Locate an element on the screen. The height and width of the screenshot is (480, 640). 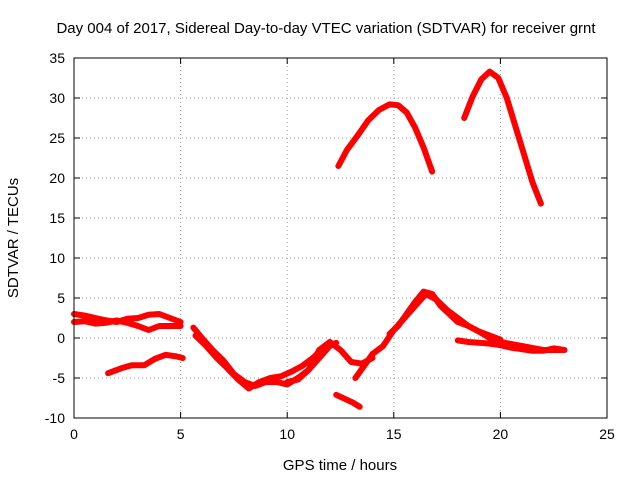
y-tick-label: 30 is located at coordinates (57, 98).